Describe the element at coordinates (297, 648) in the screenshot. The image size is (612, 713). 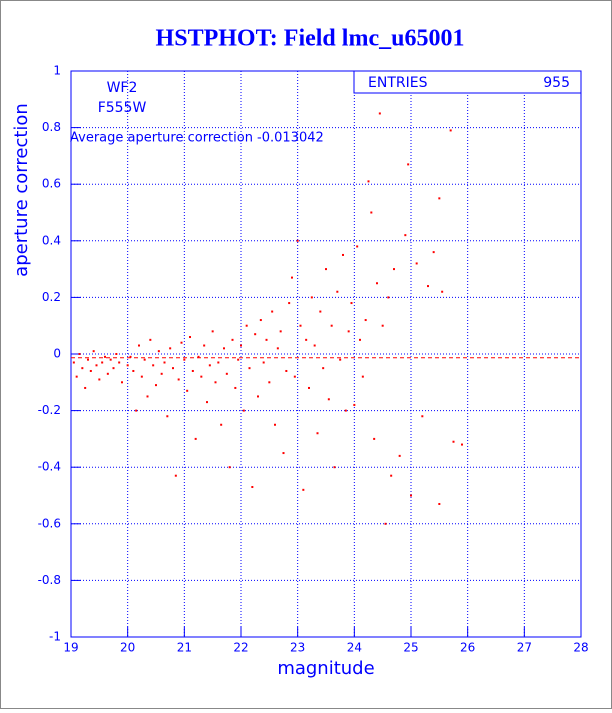
I see `x-tick-label: 23` at that location.